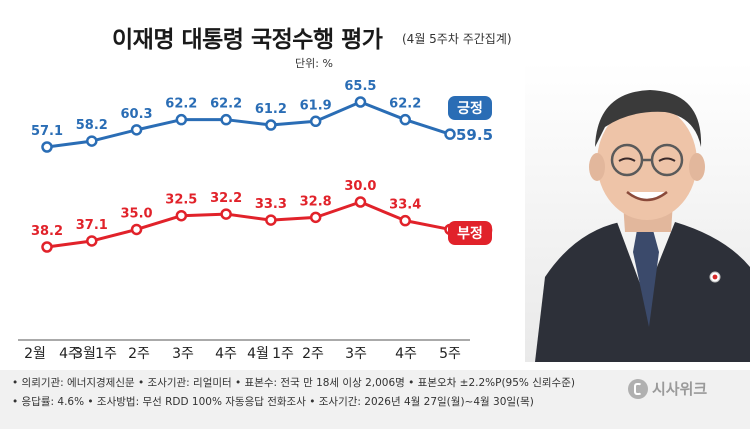 Image resolution: width=750 pixels, height=429 pixels. I want to click on x-tick-label: 4월, so click(258, 354).